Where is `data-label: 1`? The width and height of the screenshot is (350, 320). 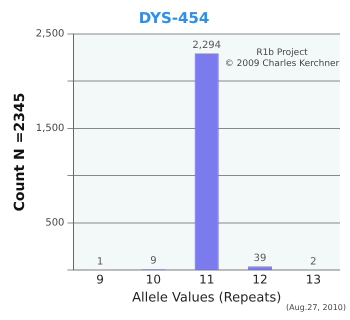
data-label: 1 is located at coordinates (100, 262).